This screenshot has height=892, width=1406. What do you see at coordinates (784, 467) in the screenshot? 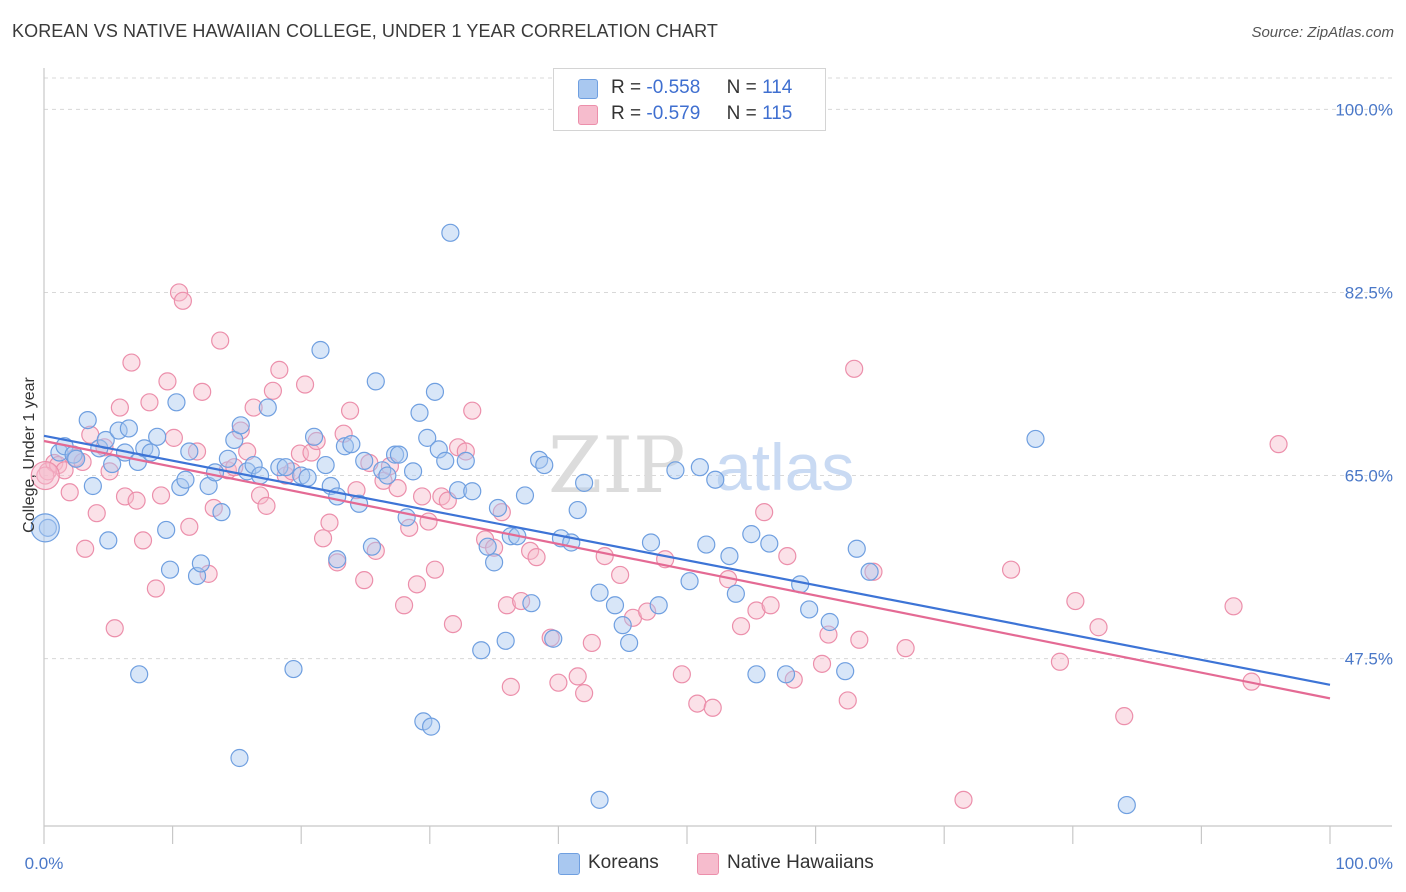
I see `watermark-atlas: atlas` at bounding box center [784, 467].